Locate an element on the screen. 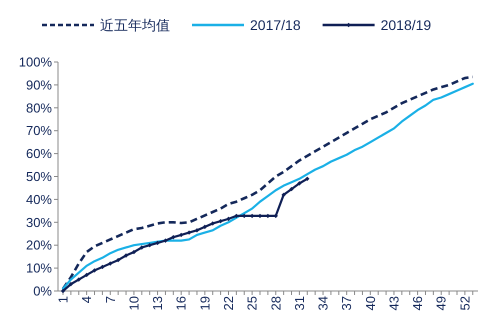 This screenshot has width=483, height=327. legend-label: 2017/18 is located at coordinates (275, 25).